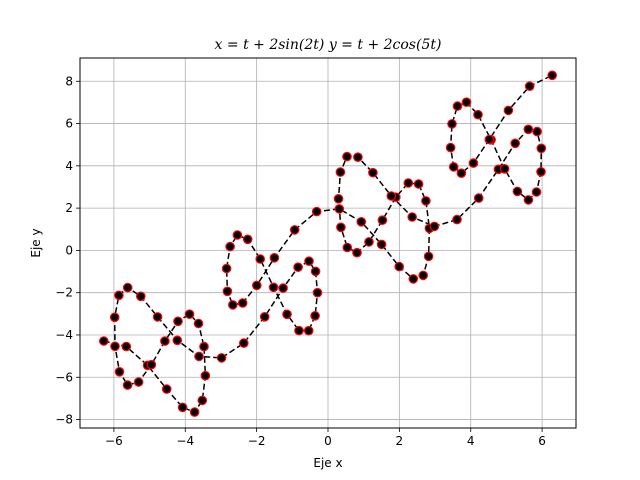  Describe the element at coordinates (327, 463) in the screenshot. I see `x-axis-label: Eje x` at that location.